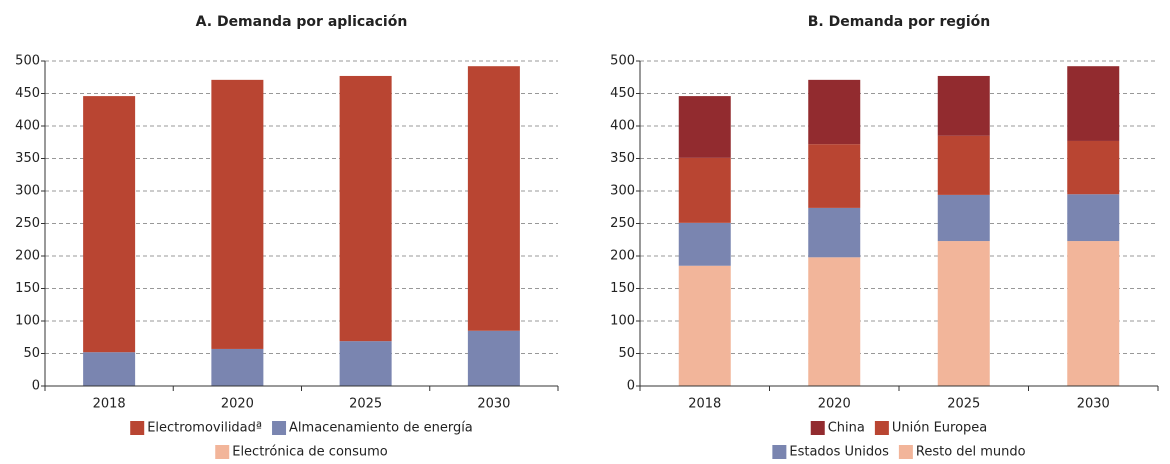 Image resolution: width=1170 pixels, height=464 pixels. I want to click on legend-label: Estados Unidos, so click(839, 452).